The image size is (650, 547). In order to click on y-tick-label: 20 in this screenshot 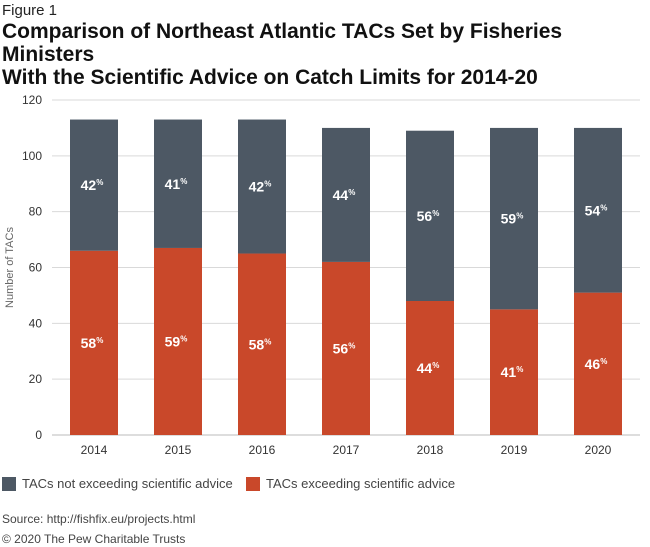, I will do `click(36, 379)`.